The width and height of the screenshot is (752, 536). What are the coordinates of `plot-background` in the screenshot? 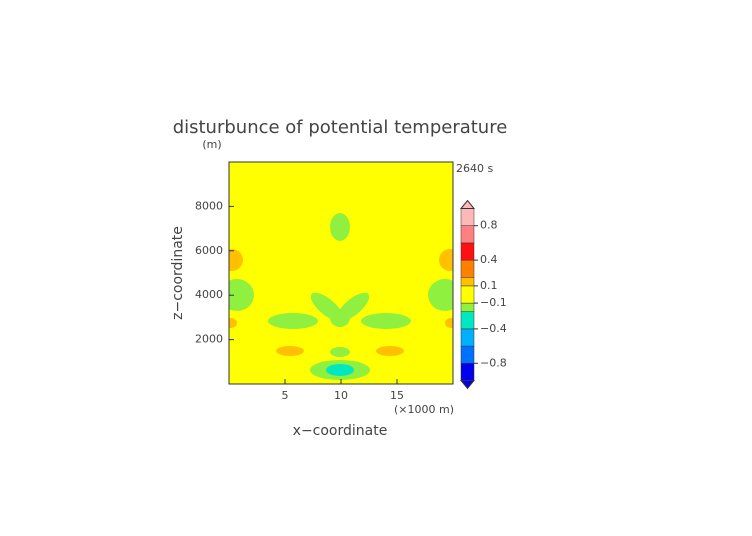 It's located at (341, 273).